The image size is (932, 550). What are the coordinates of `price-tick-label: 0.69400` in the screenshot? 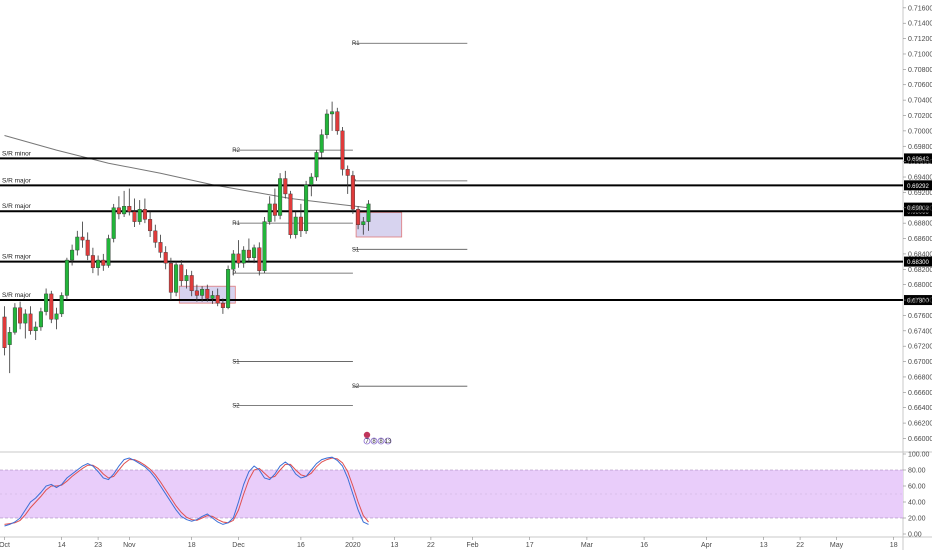 It's located at (920, 178).